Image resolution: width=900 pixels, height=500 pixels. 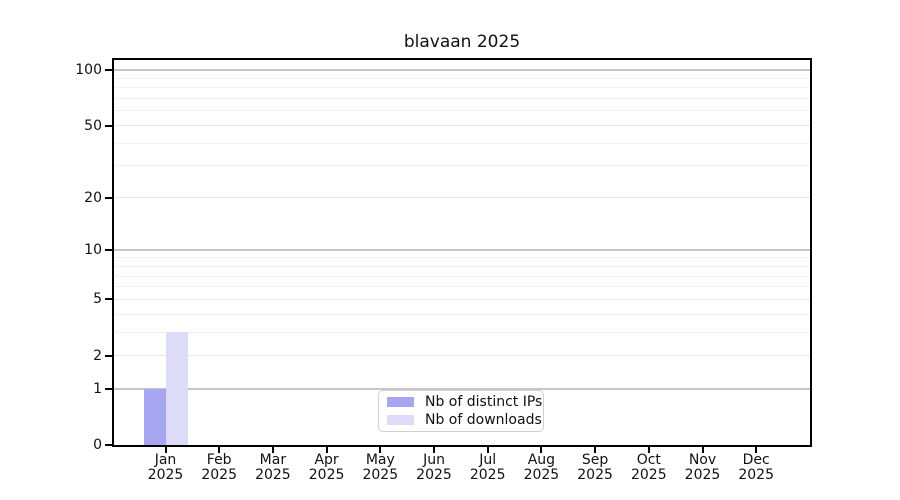 What do you see at coordinates (484, 402) in the screenshot?
I see `legend-label: Nb of distinct IPs` at bounding box center [484, 402].